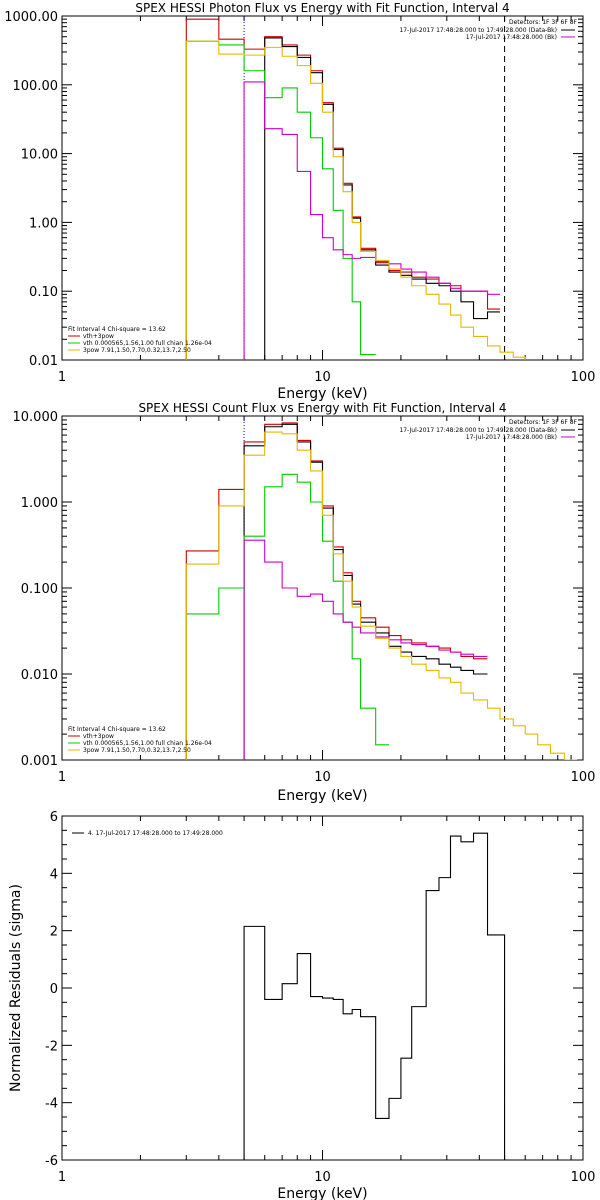 This screenshot has width=600, height=1200. What do you see at coordinates (43, 223) in the screenshot?
I see `y-tick-label: 1.00` at bounding box center [43, 223].